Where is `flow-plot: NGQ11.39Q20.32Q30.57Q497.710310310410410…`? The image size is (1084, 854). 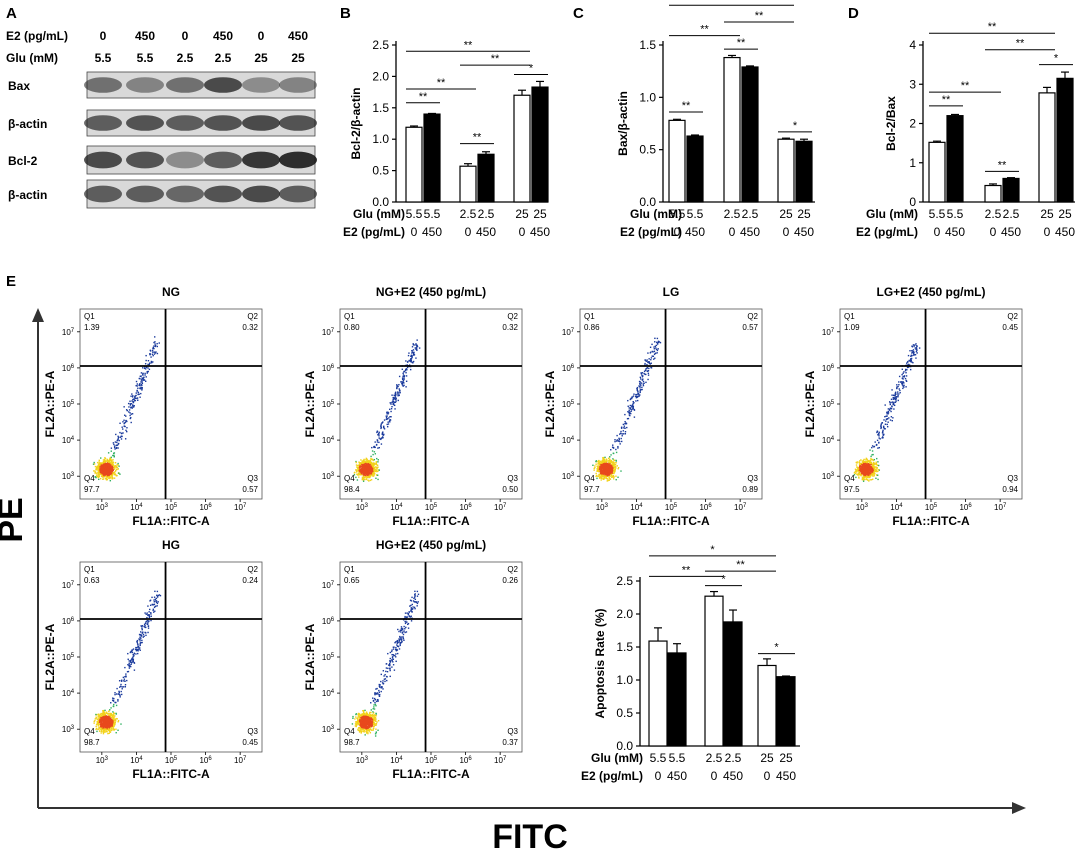 flow-plot: NGQ11.39Q20.32Q30.57Q497.710310310410410… is located at coordinates (153, 406).